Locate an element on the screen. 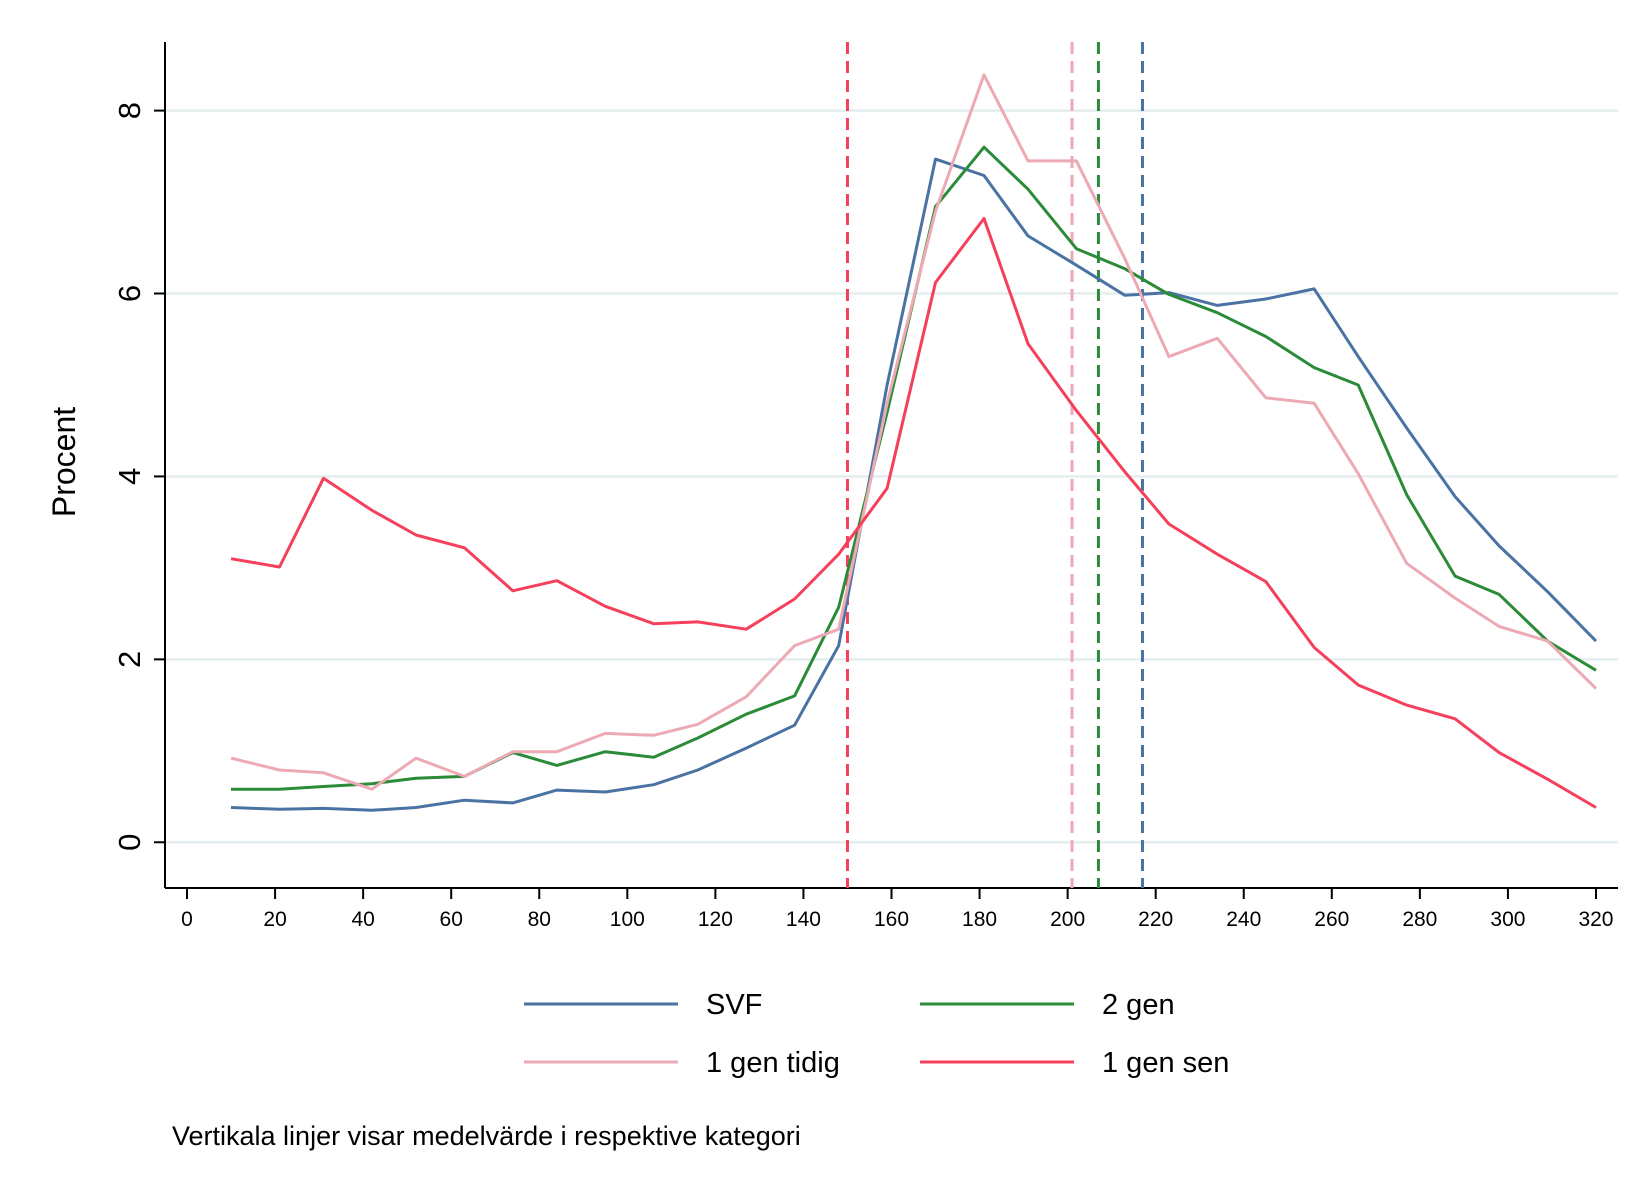 This screenshot has width=1650, height=1200. x-tick-label: 240 is located at coordinates (1243, 919).